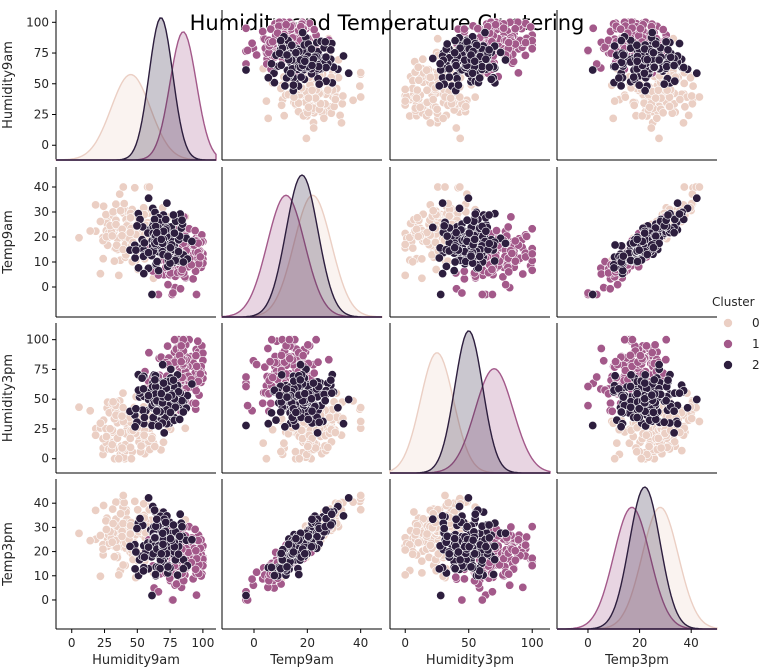 The image size is (774, 672). Describe the element at coordinates (41, 503) in the screenshot. I see `y-tick-label: 40` at that location.